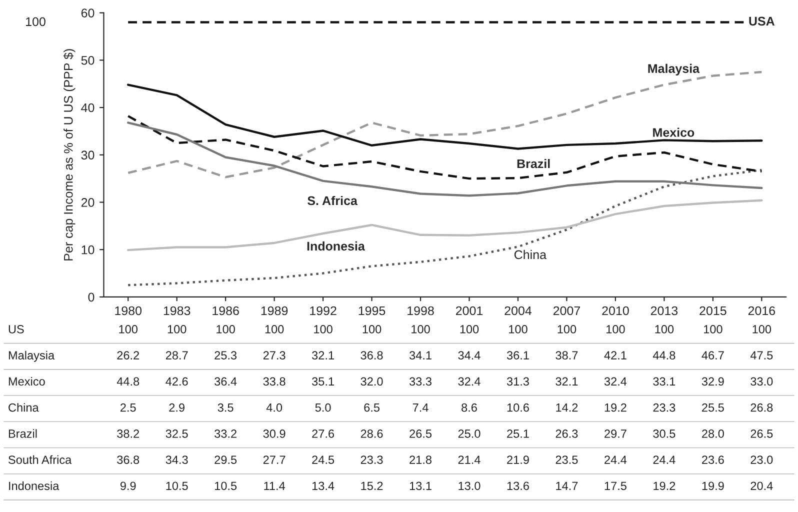 Image resolution: width=798 pixels, height=512 pixels. What do you see at coordinates (87, 155) in the screenshot?
I see `y-tick-label: 30` at bounding box center [87, 155].